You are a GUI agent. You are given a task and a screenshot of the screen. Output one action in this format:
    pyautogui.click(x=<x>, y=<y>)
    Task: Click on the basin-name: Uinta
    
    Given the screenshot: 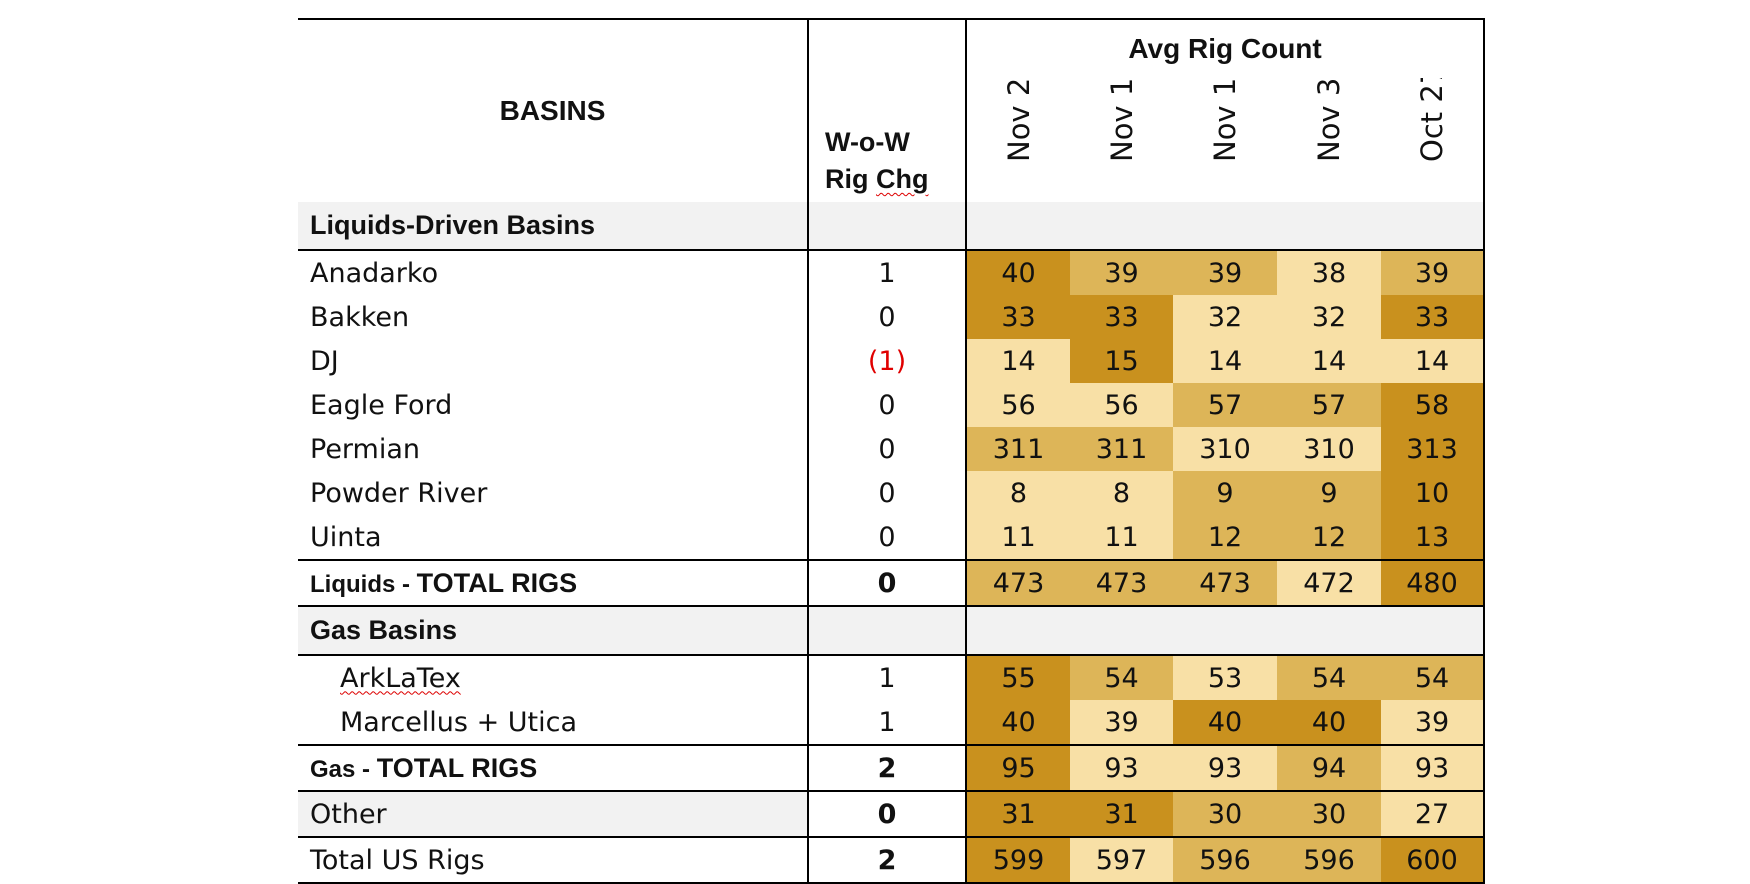 What is the action you would take?
    pyautogui.click(x=553, y=537)
    